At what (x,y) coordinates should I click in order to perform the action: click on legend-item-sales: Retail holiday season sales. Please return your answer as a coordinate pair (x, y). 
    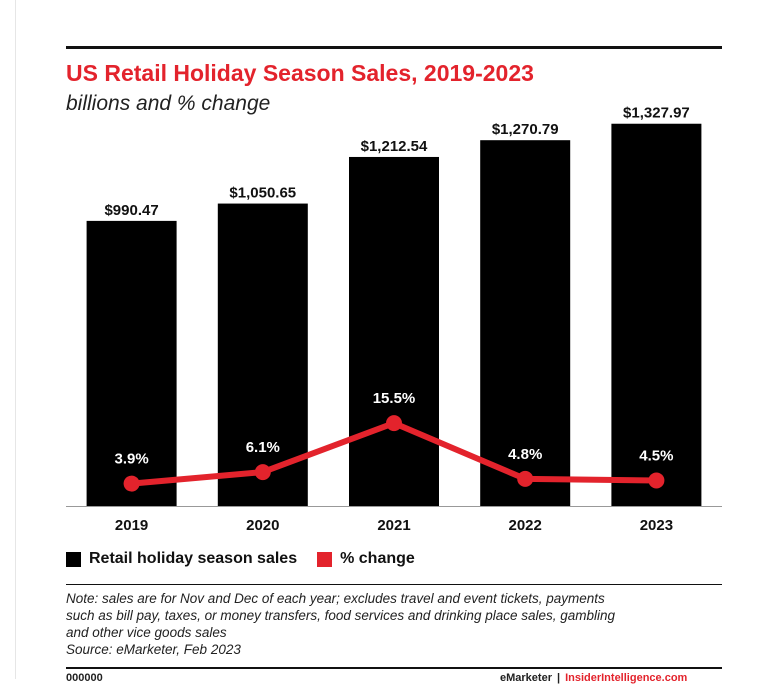
    Looking at the image, I should click on (181, 559).